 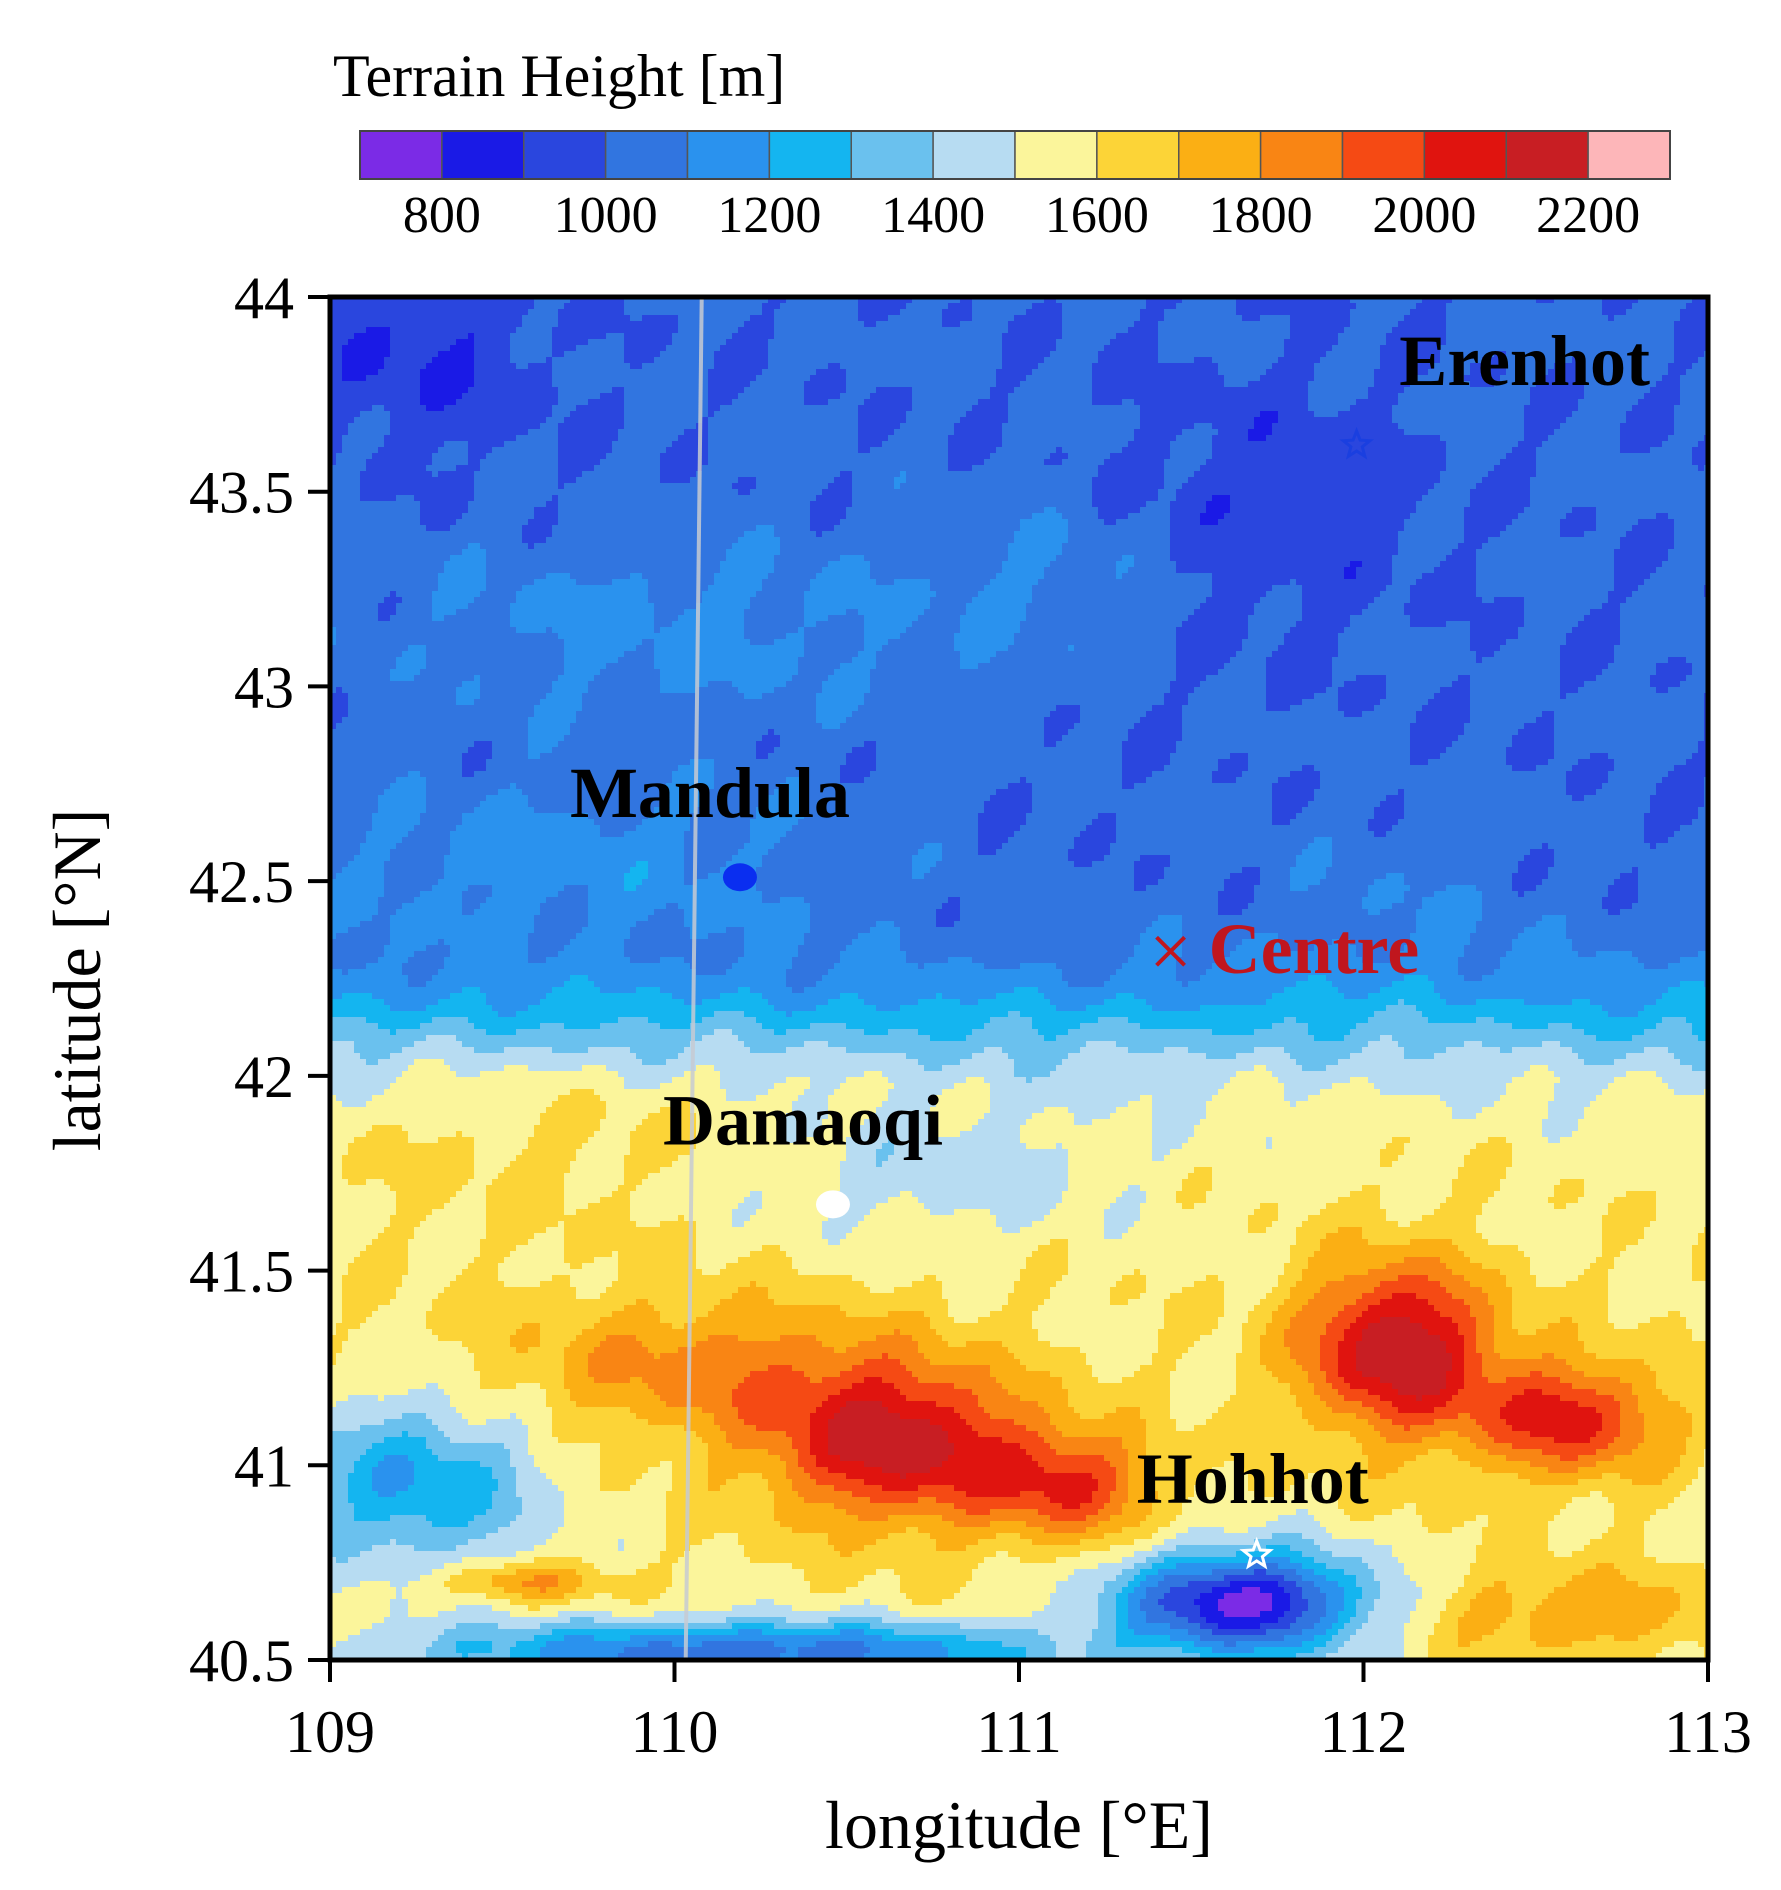 I want to click on colorbar-tick-label: 1000, so click(x=606, y=215).